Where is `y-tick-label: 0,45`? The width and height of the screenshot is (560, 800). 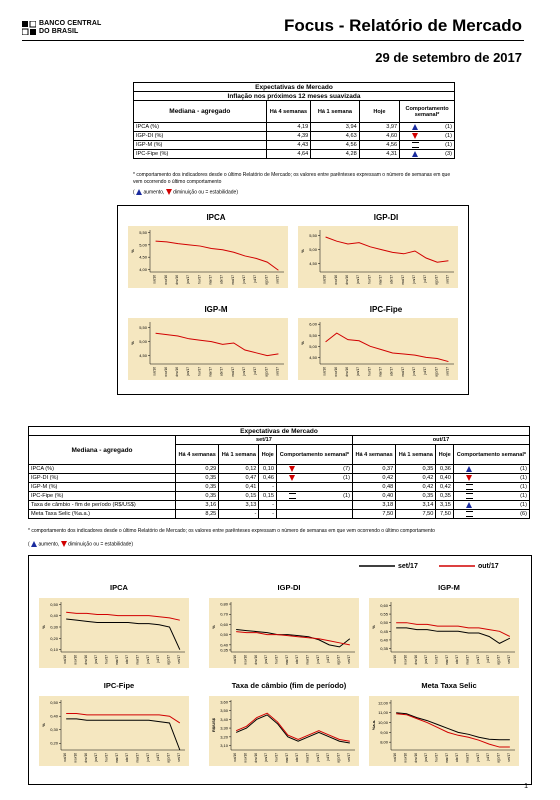 y-tick-label: 0,45 is located at coordinates (384, 631).